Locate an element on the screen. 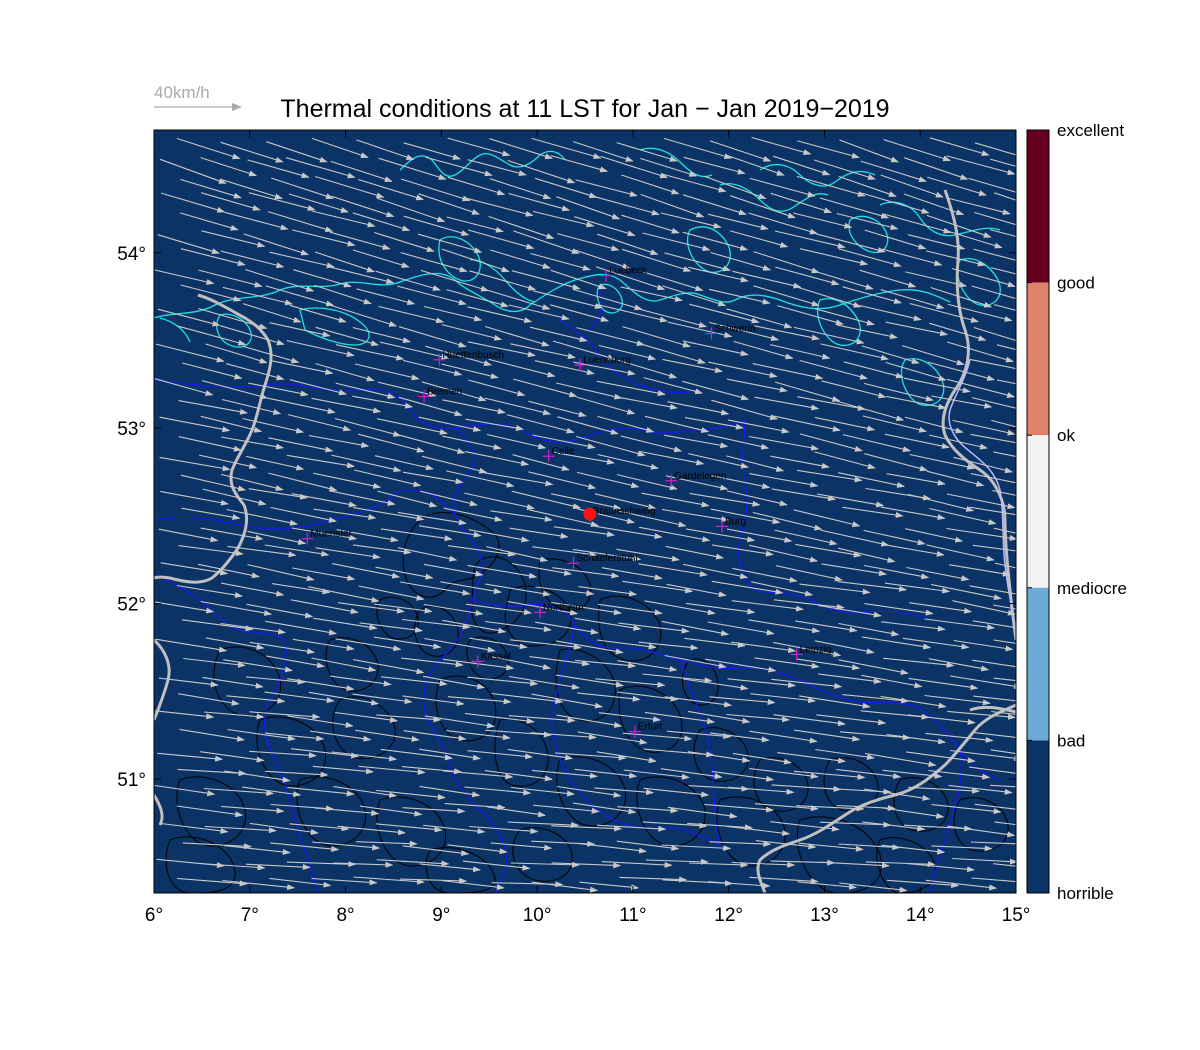 The height and width of the screenshot is (1050, 1200). x-tick-label: 9° is located at coordinates (441, 915).